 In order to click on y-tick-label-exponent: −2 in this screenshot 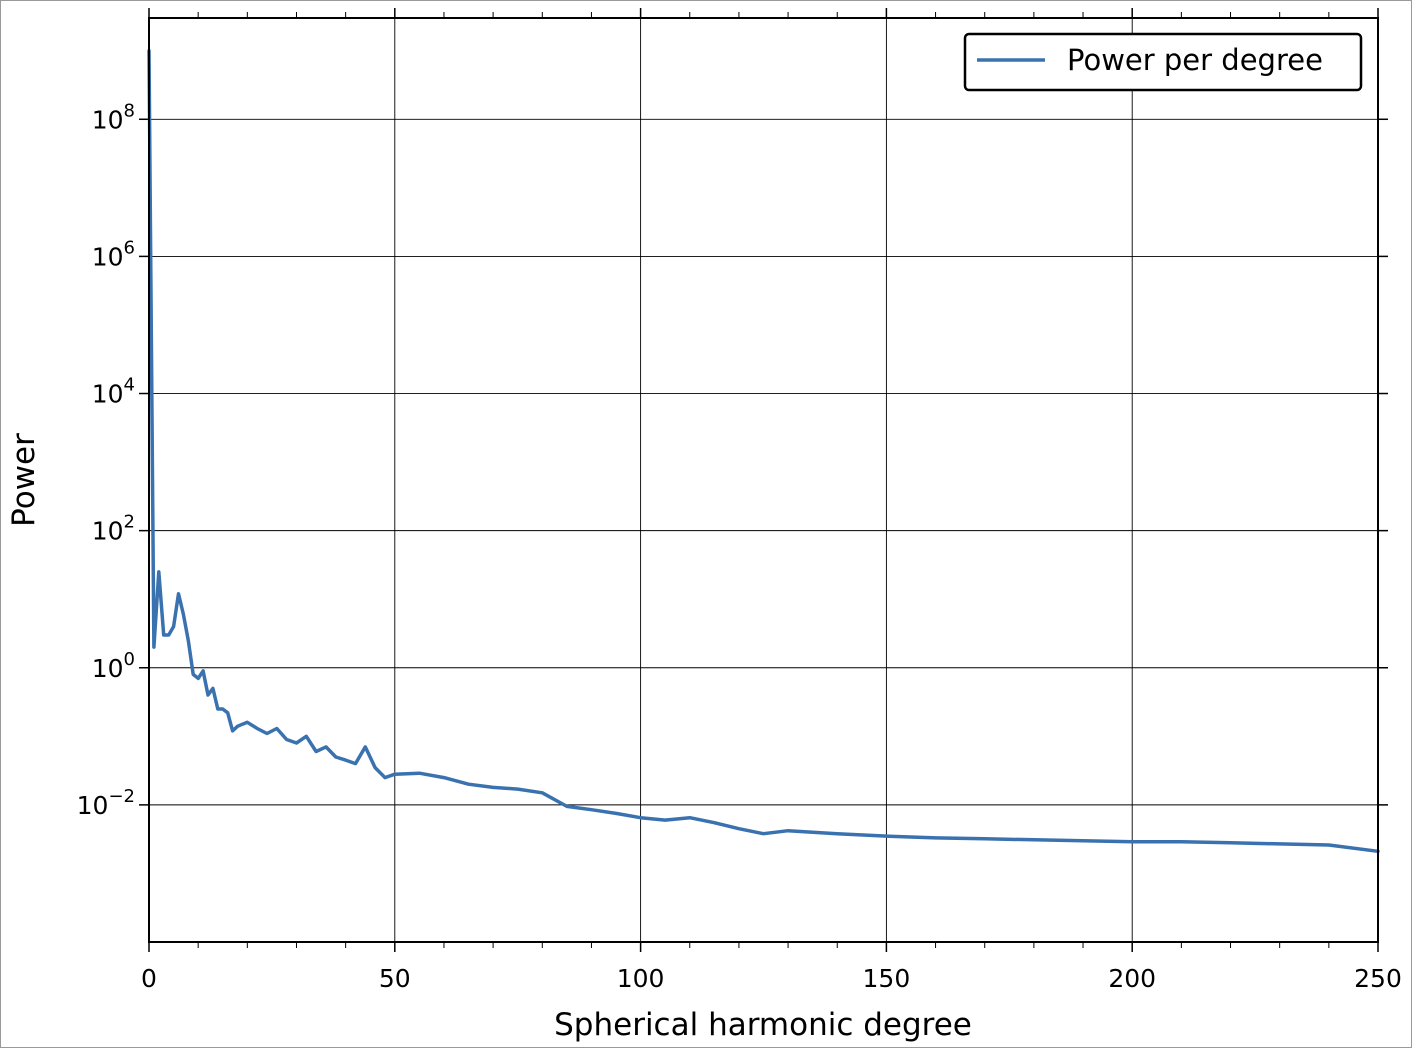, I will do `click(121, 796)`.